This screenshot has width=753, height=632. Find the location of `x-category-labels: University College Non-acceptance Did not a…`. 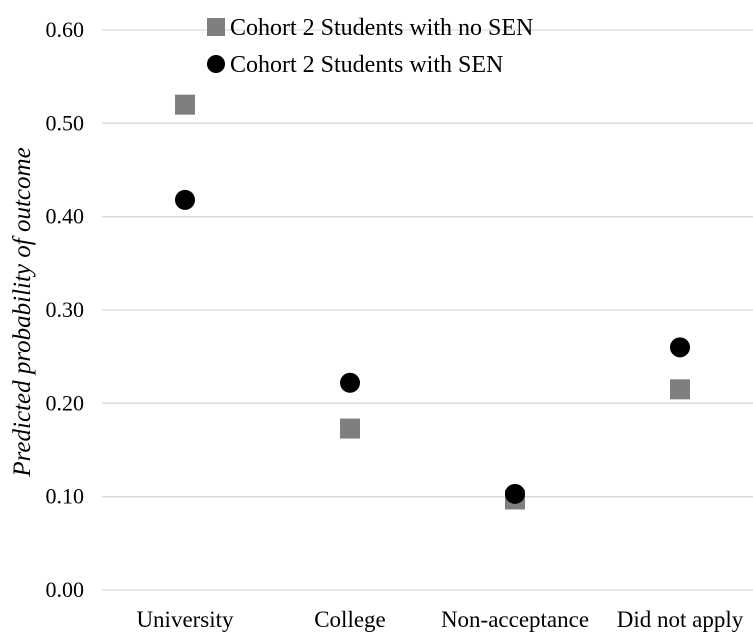

x-category-labels: University College Non-acceptance Did not a… is located at coordinates (439, 619).